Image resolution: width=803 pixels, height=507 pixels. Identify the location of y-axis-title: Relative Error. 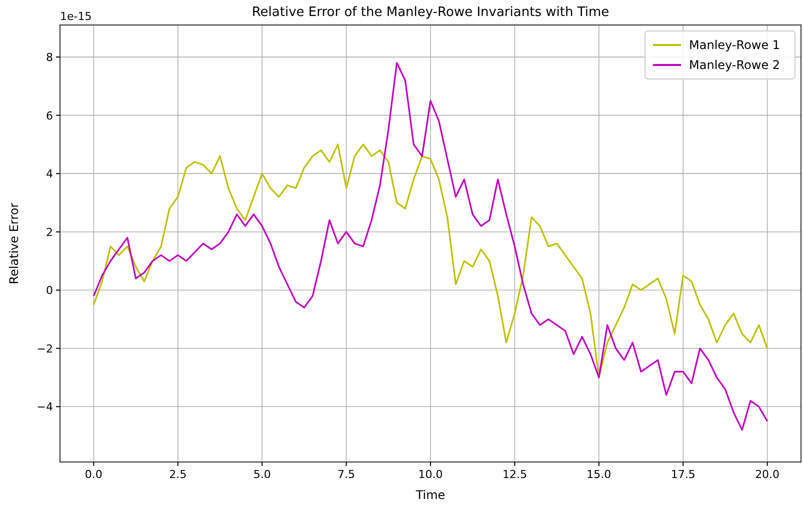
(14, 243).